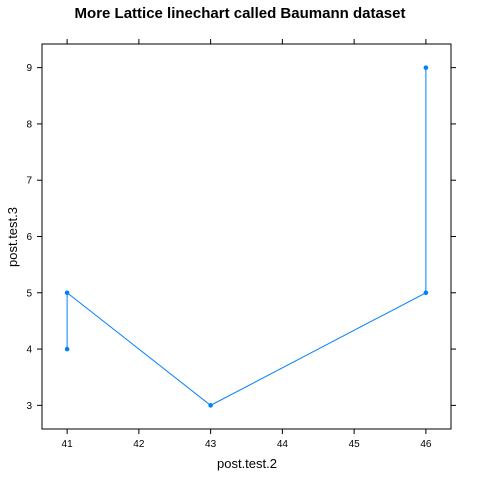 This screenshot has height=480, width=480. I want to click on y-tick-label: 9, so click(29, 68).